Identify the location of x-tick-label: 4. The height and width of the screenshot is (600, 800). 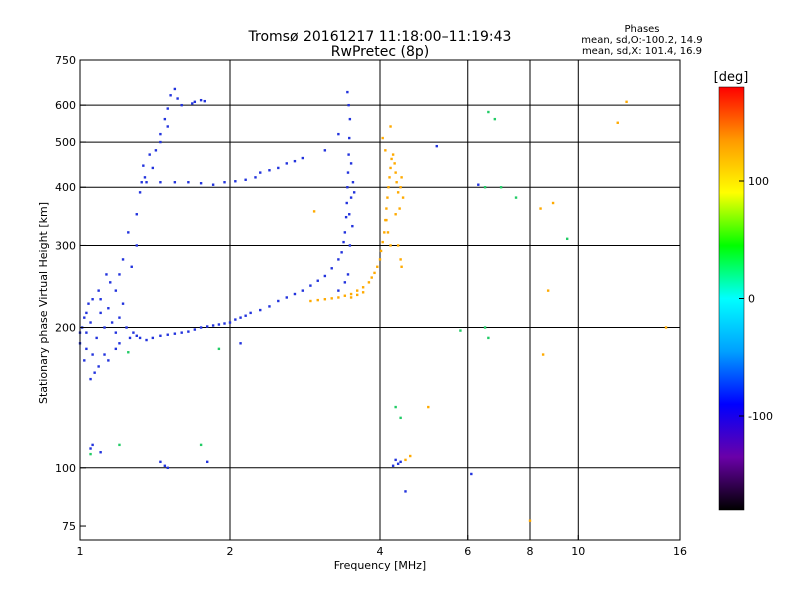
(380, 551).